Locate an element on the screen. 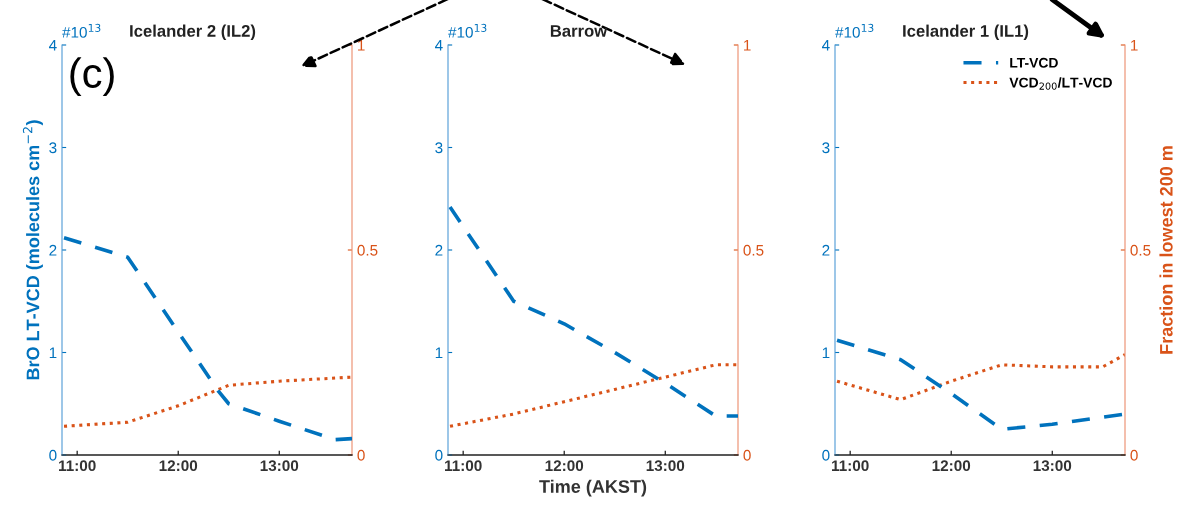  annotation: (c) is located at coordinates (92, 77).